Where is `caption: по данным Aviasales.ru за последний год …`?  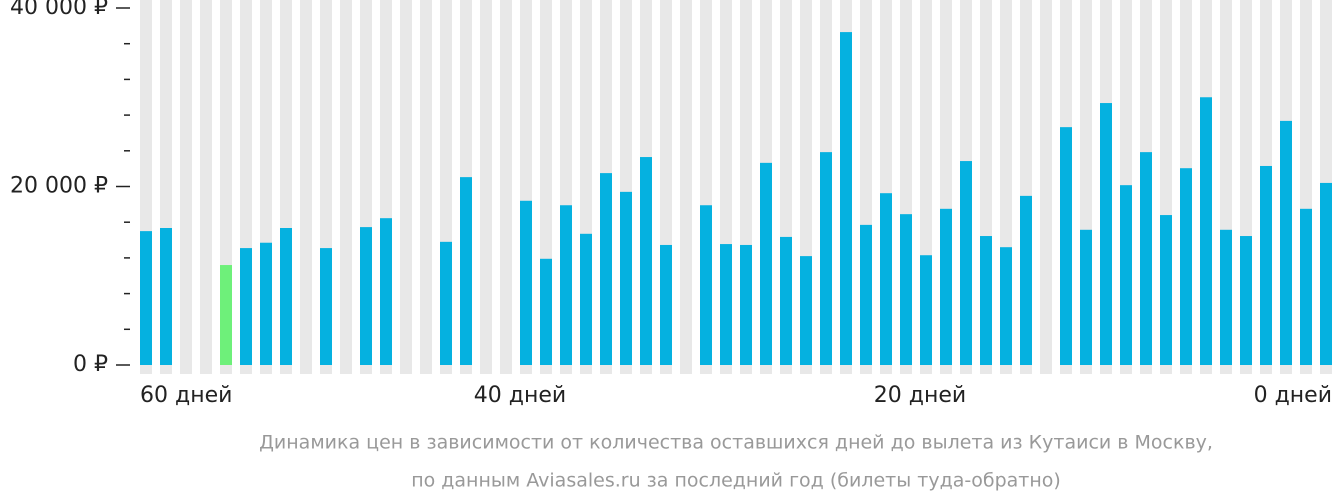 caption: по данным Aviasales.ru за последний год … is located at coordinates (736, 481).